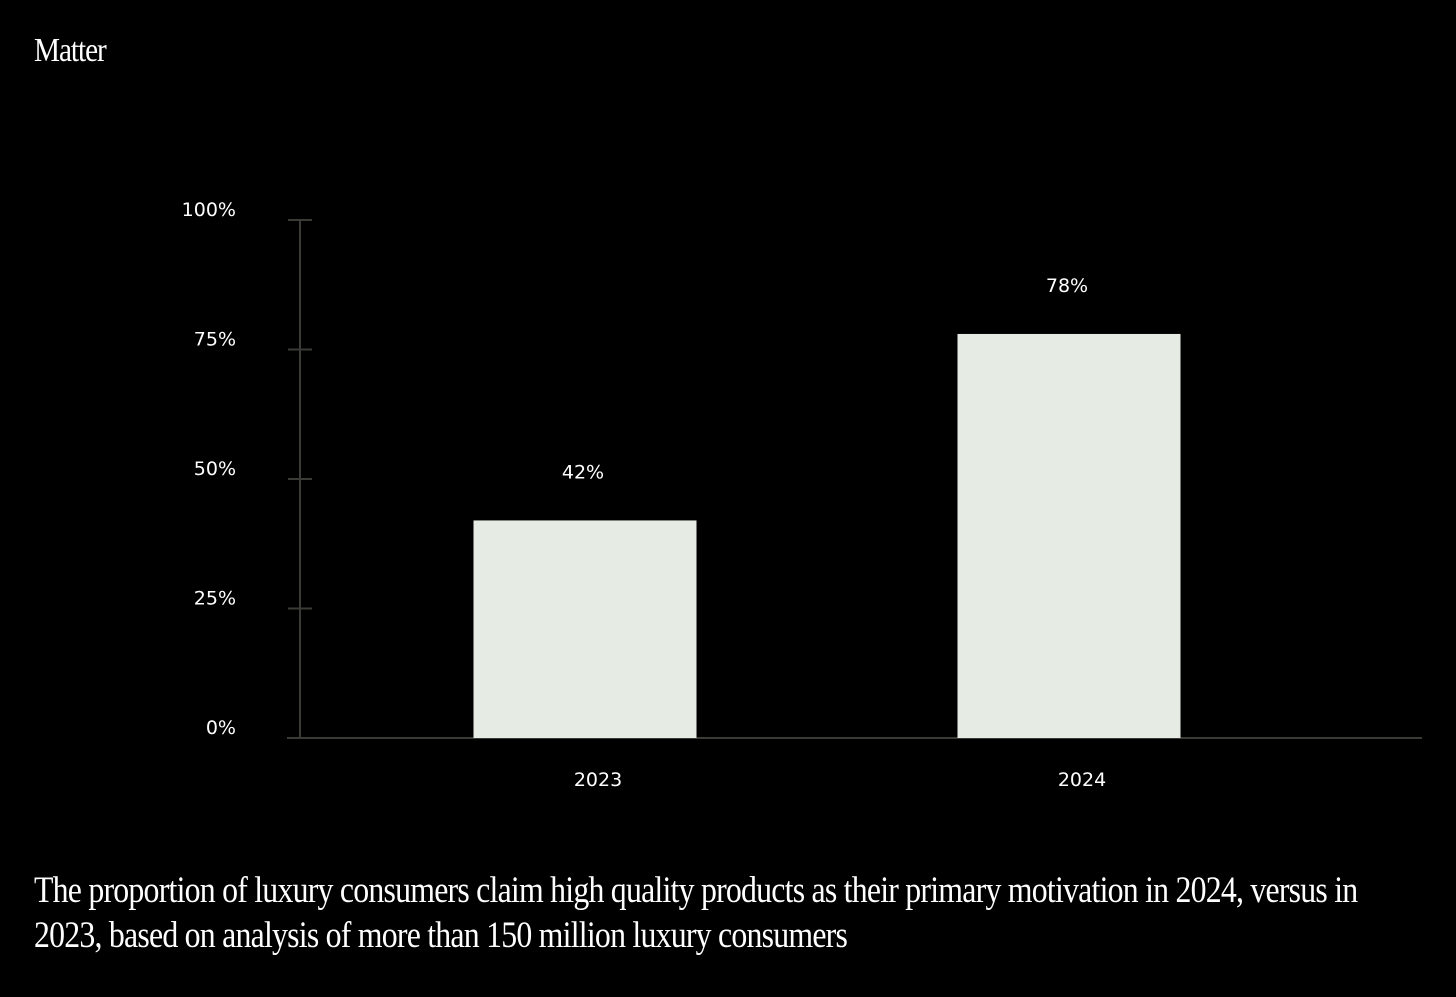 This screenshot has width=1456, height=997. What do you see at coordinates (585, 629) in the screenshot?
I see `bar-2023` at bounding box center [585, 629].